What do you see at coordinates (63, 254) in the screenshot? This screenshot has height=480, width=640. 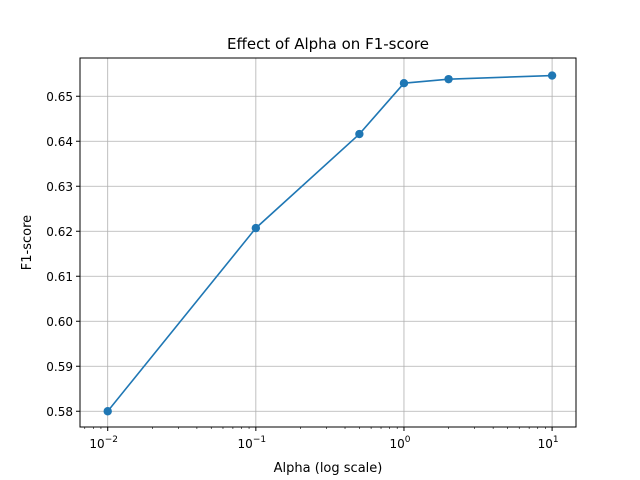 I see `y-axis-ticks: 0.58 0.59 0.60 0.61 0.62 0.63 0.64 0.65` at bounding box center [63, 254].